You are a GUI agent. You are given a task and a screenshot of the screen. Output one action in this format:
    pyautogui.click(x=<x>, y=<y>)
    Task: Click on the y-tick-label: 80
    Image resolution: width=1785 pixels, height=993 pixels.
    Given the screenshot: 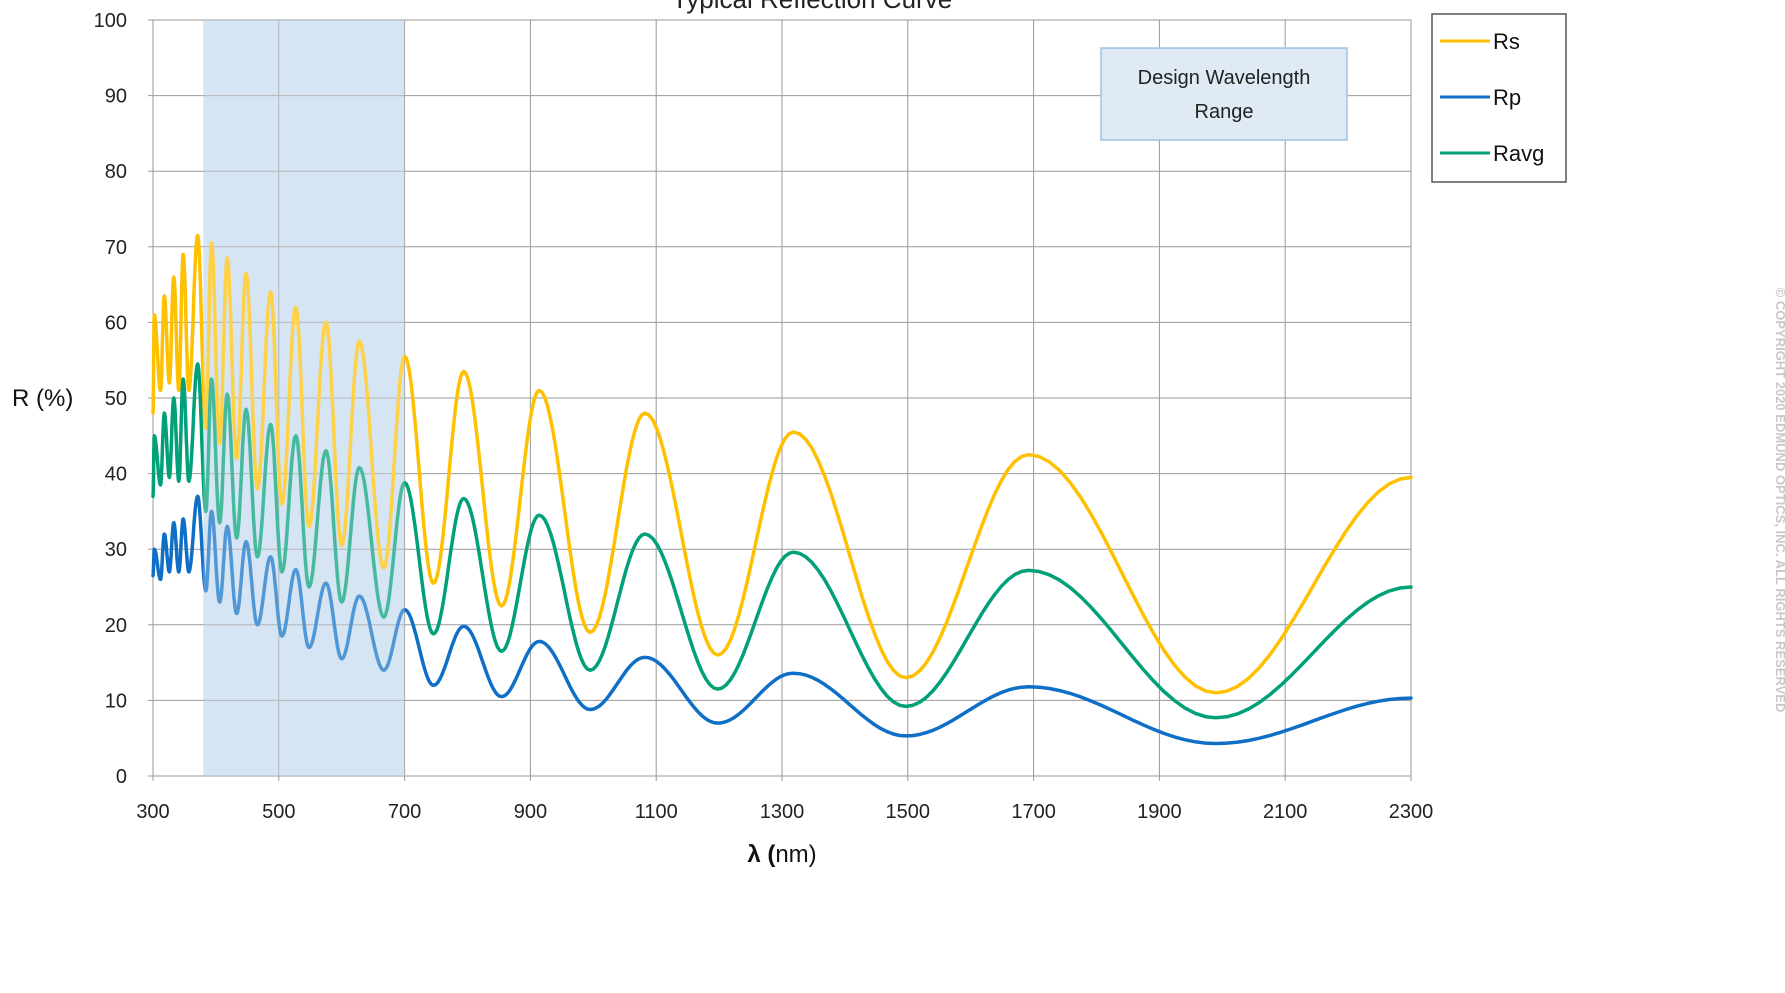 What is the action you would take?
    pyautogui.click(x=116, y=172)
    